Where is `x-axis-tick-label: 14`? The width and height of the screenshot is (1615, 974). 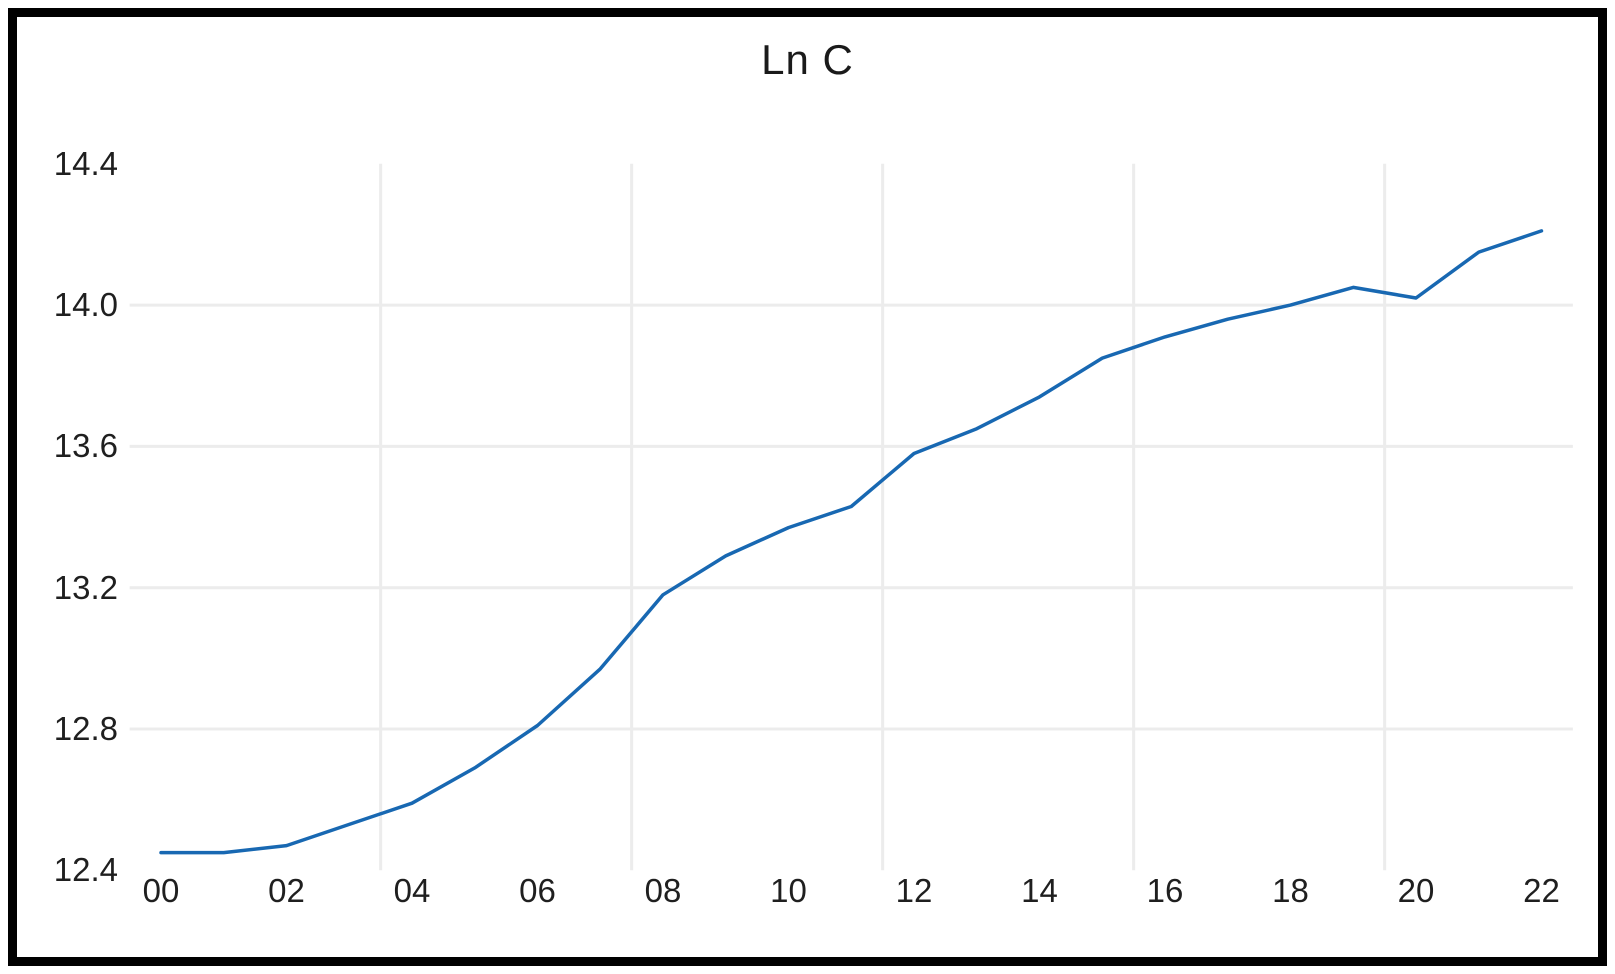
x-axis-tick-label: 14 is located at coordinates (1039, 890).